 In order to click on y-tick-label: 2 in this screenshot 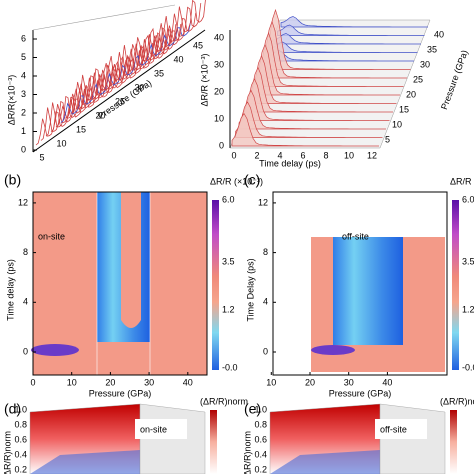, I will do `click(23, 112)`.